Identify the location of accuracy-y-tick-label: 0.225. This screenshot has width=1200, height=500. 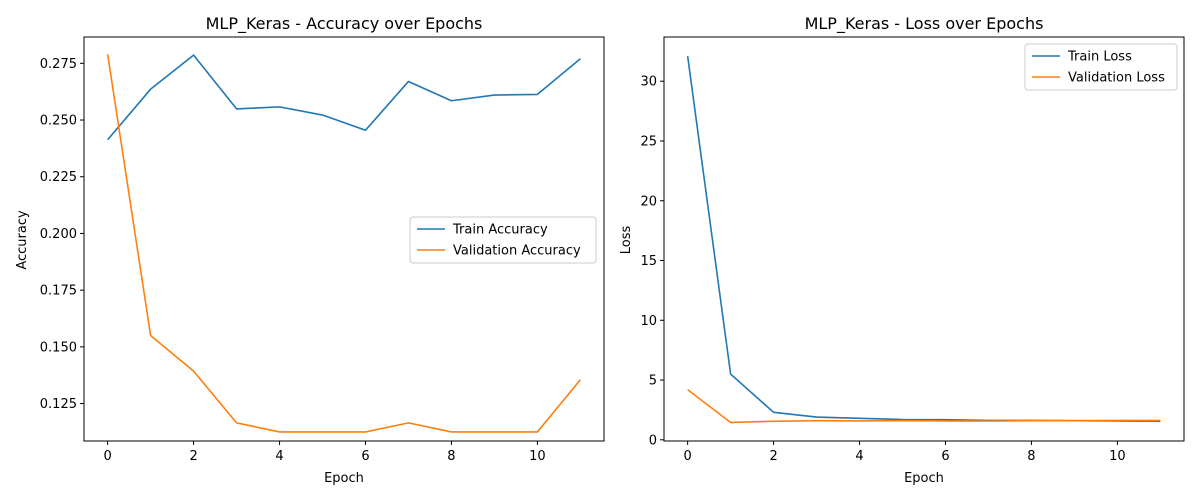
(58, 177).